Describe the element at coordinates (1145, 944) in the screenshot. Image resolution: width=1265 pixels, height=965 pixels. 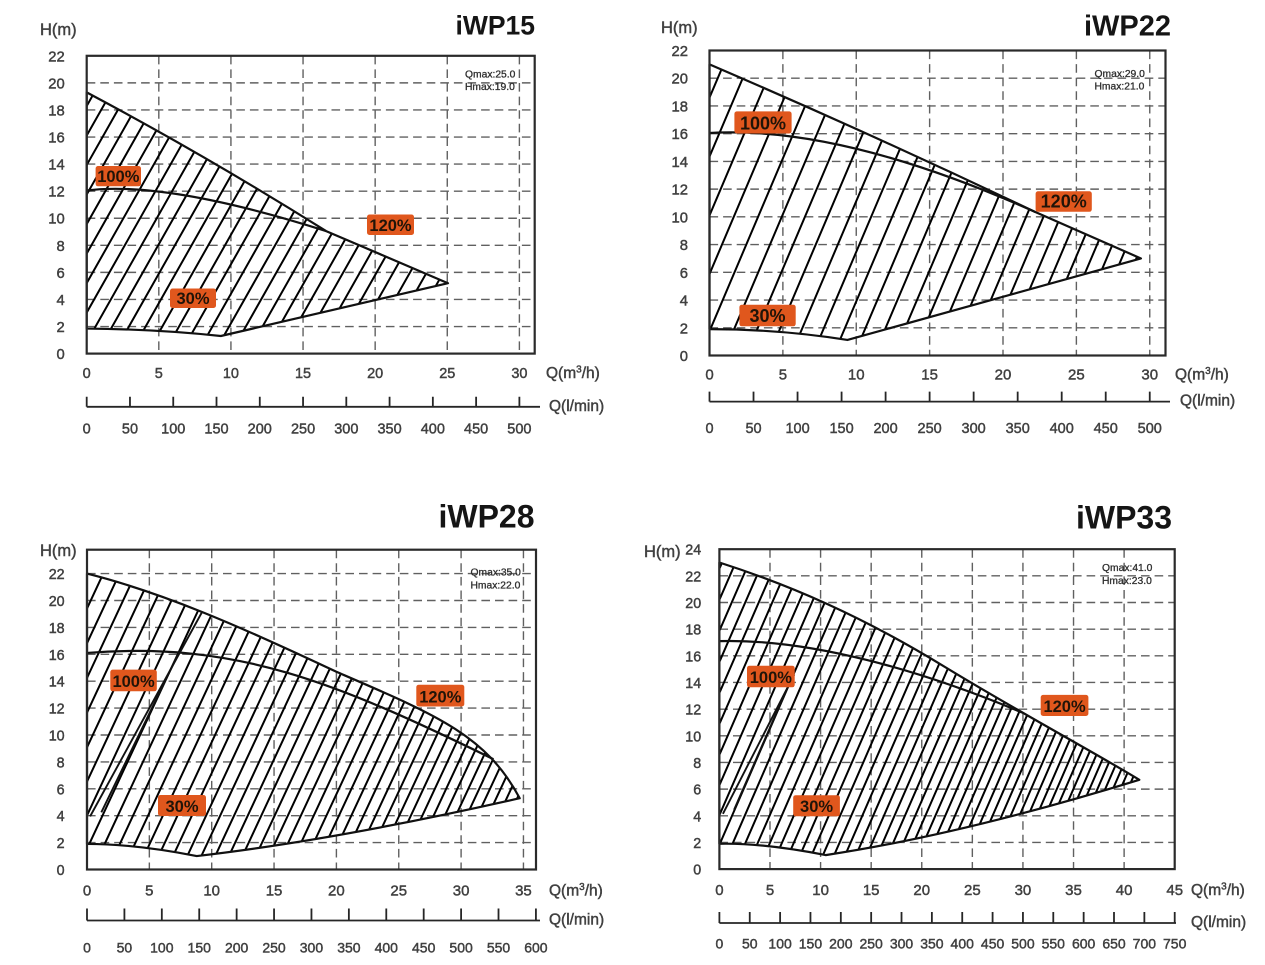
I see `svg-text: 700` at that location.